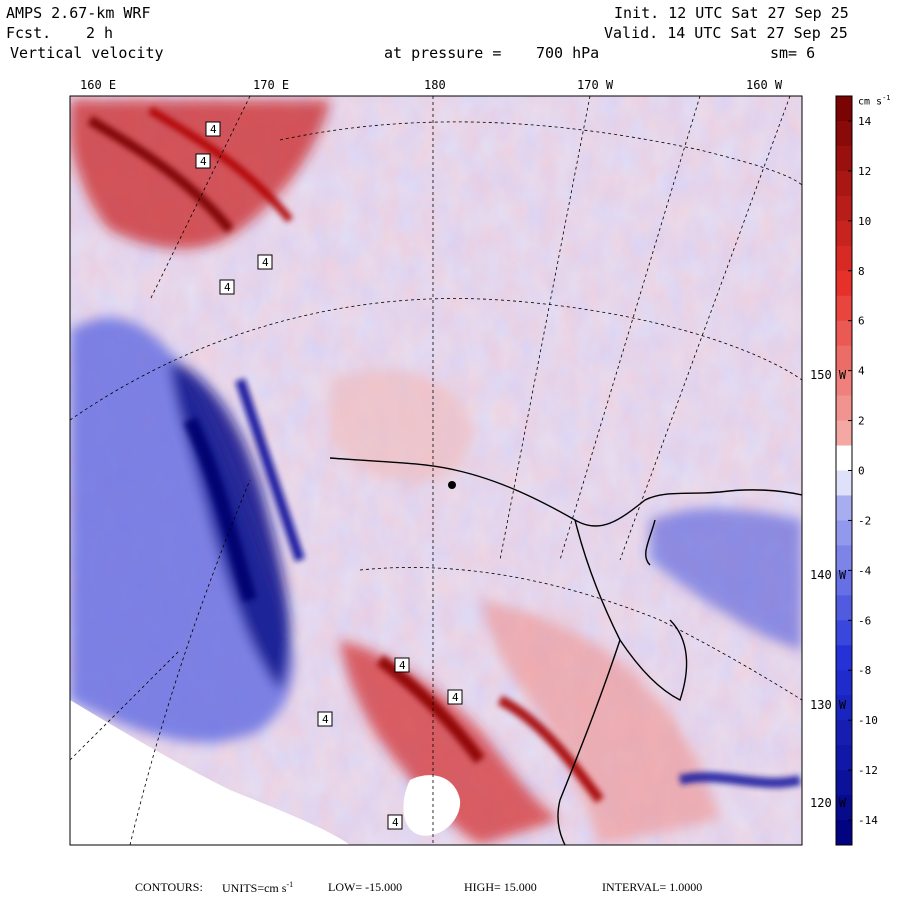  What do you see at coordinates (764, 85) in the screenshot?
I see `lon-label-160w: 160 W` at bounding box center [764, 85].